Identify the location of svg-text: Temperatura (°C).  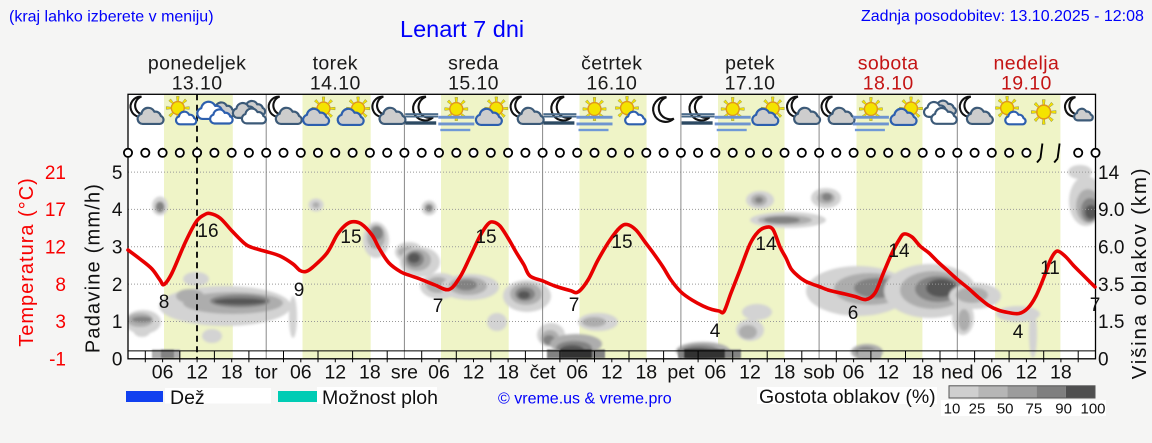
(27, 262).